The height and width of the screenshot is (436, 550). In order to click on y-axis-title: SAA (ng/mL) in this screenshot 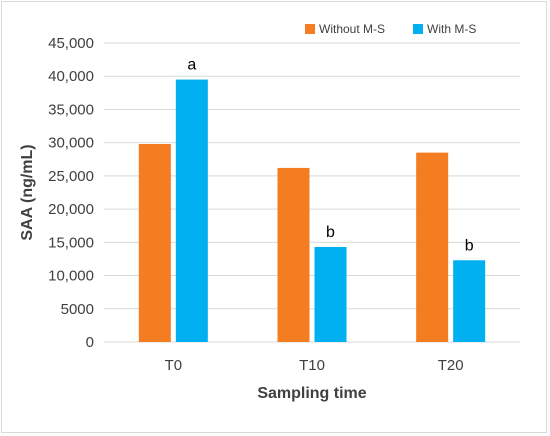, I will do `click(27, 192)`.